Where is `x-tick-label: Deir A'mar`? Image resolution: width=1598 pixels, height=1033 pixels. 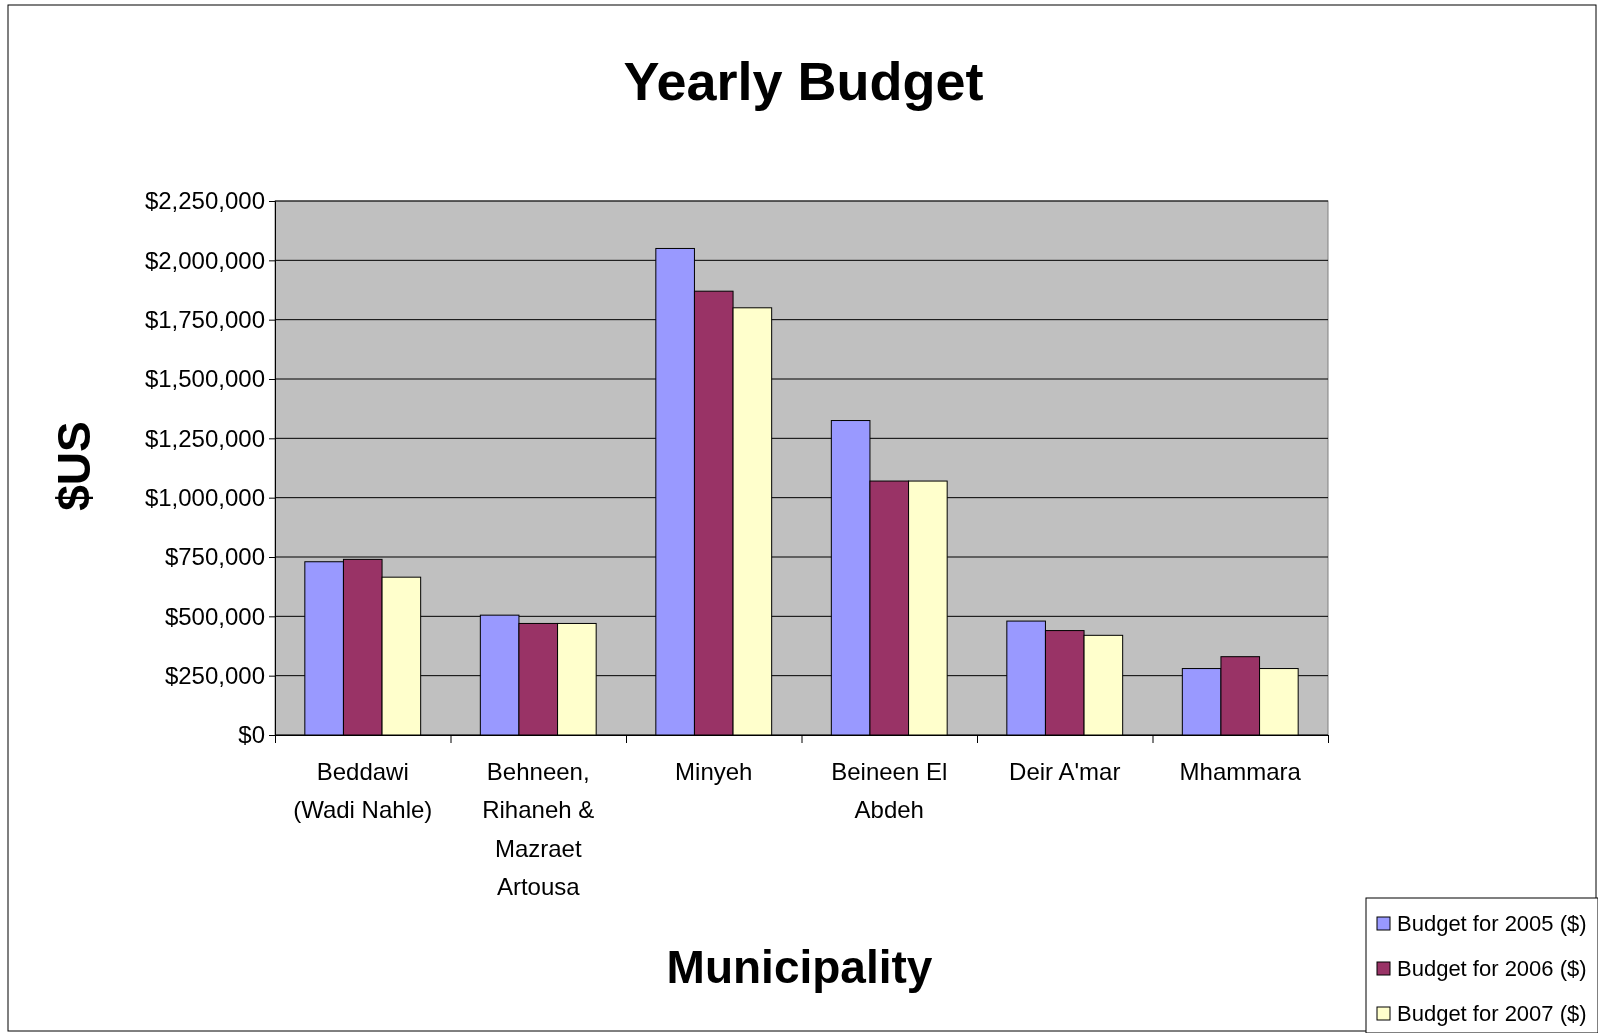 x-tick-label: Deir A'mar is located at coordinates (1065, 771).